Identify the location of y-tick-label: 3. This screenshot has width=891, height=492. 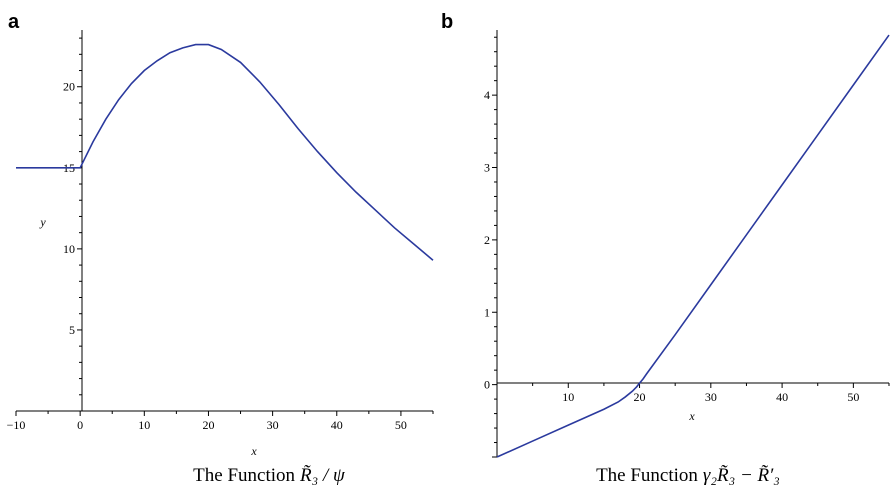
(487, 168).